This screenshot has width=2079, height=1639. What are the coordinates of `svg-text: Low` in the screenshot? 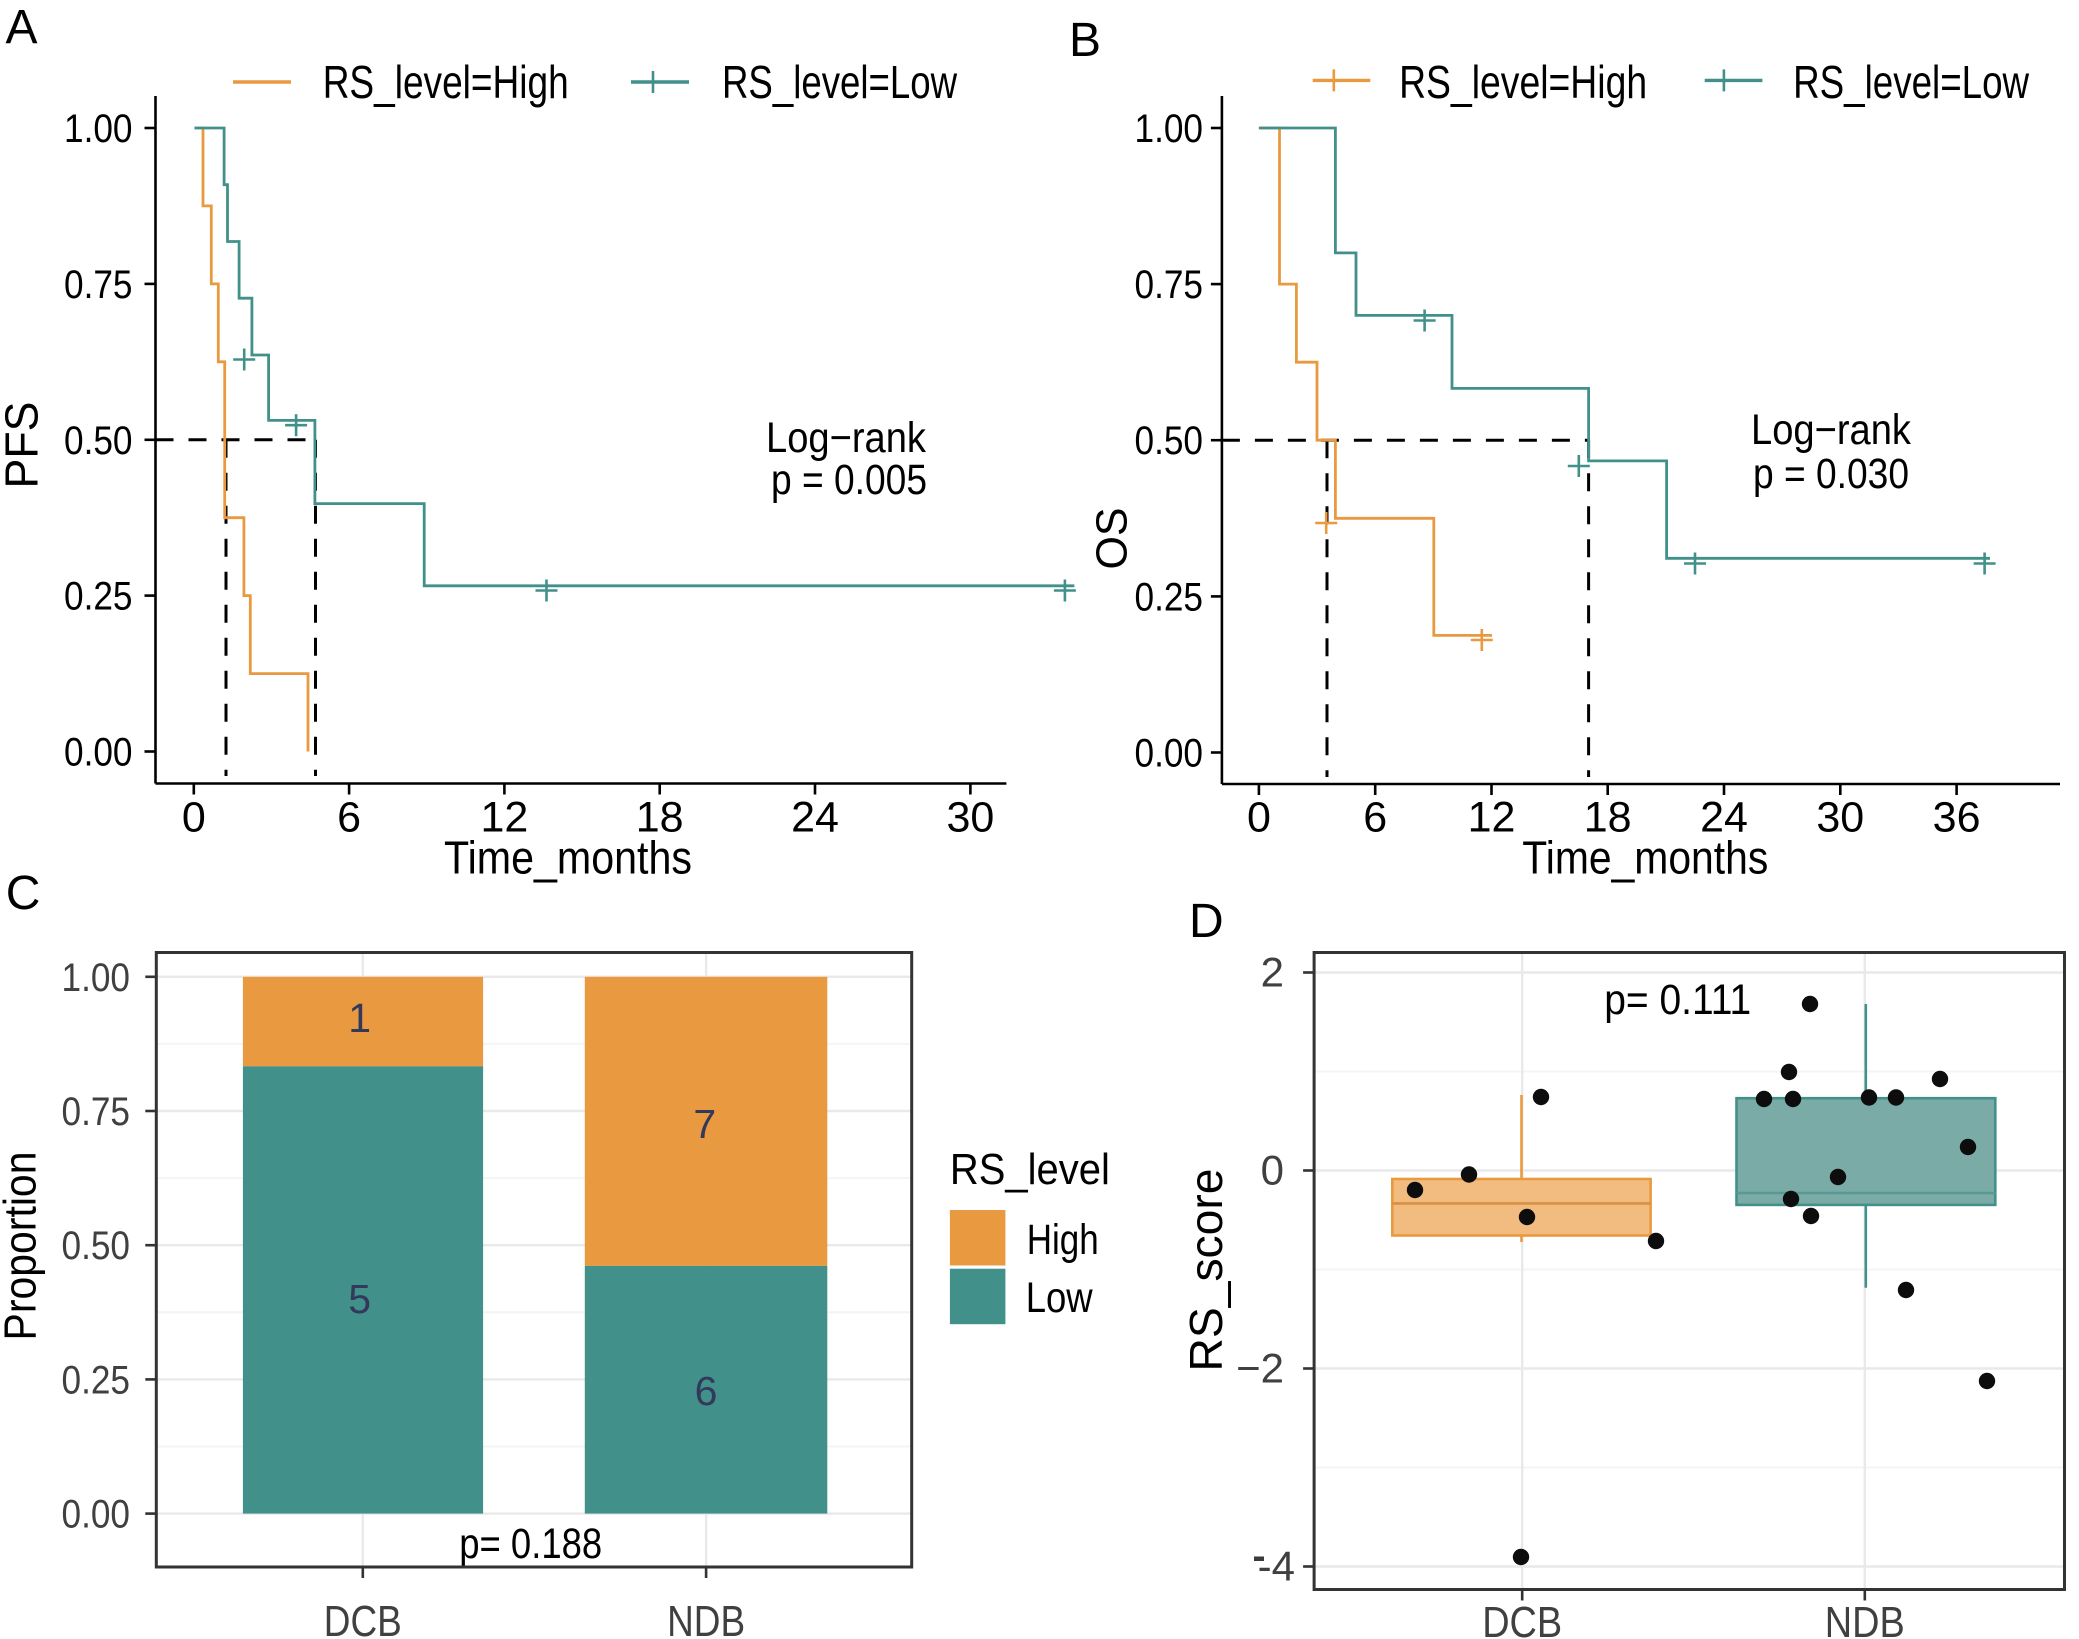 It's located at (1060, 1298).